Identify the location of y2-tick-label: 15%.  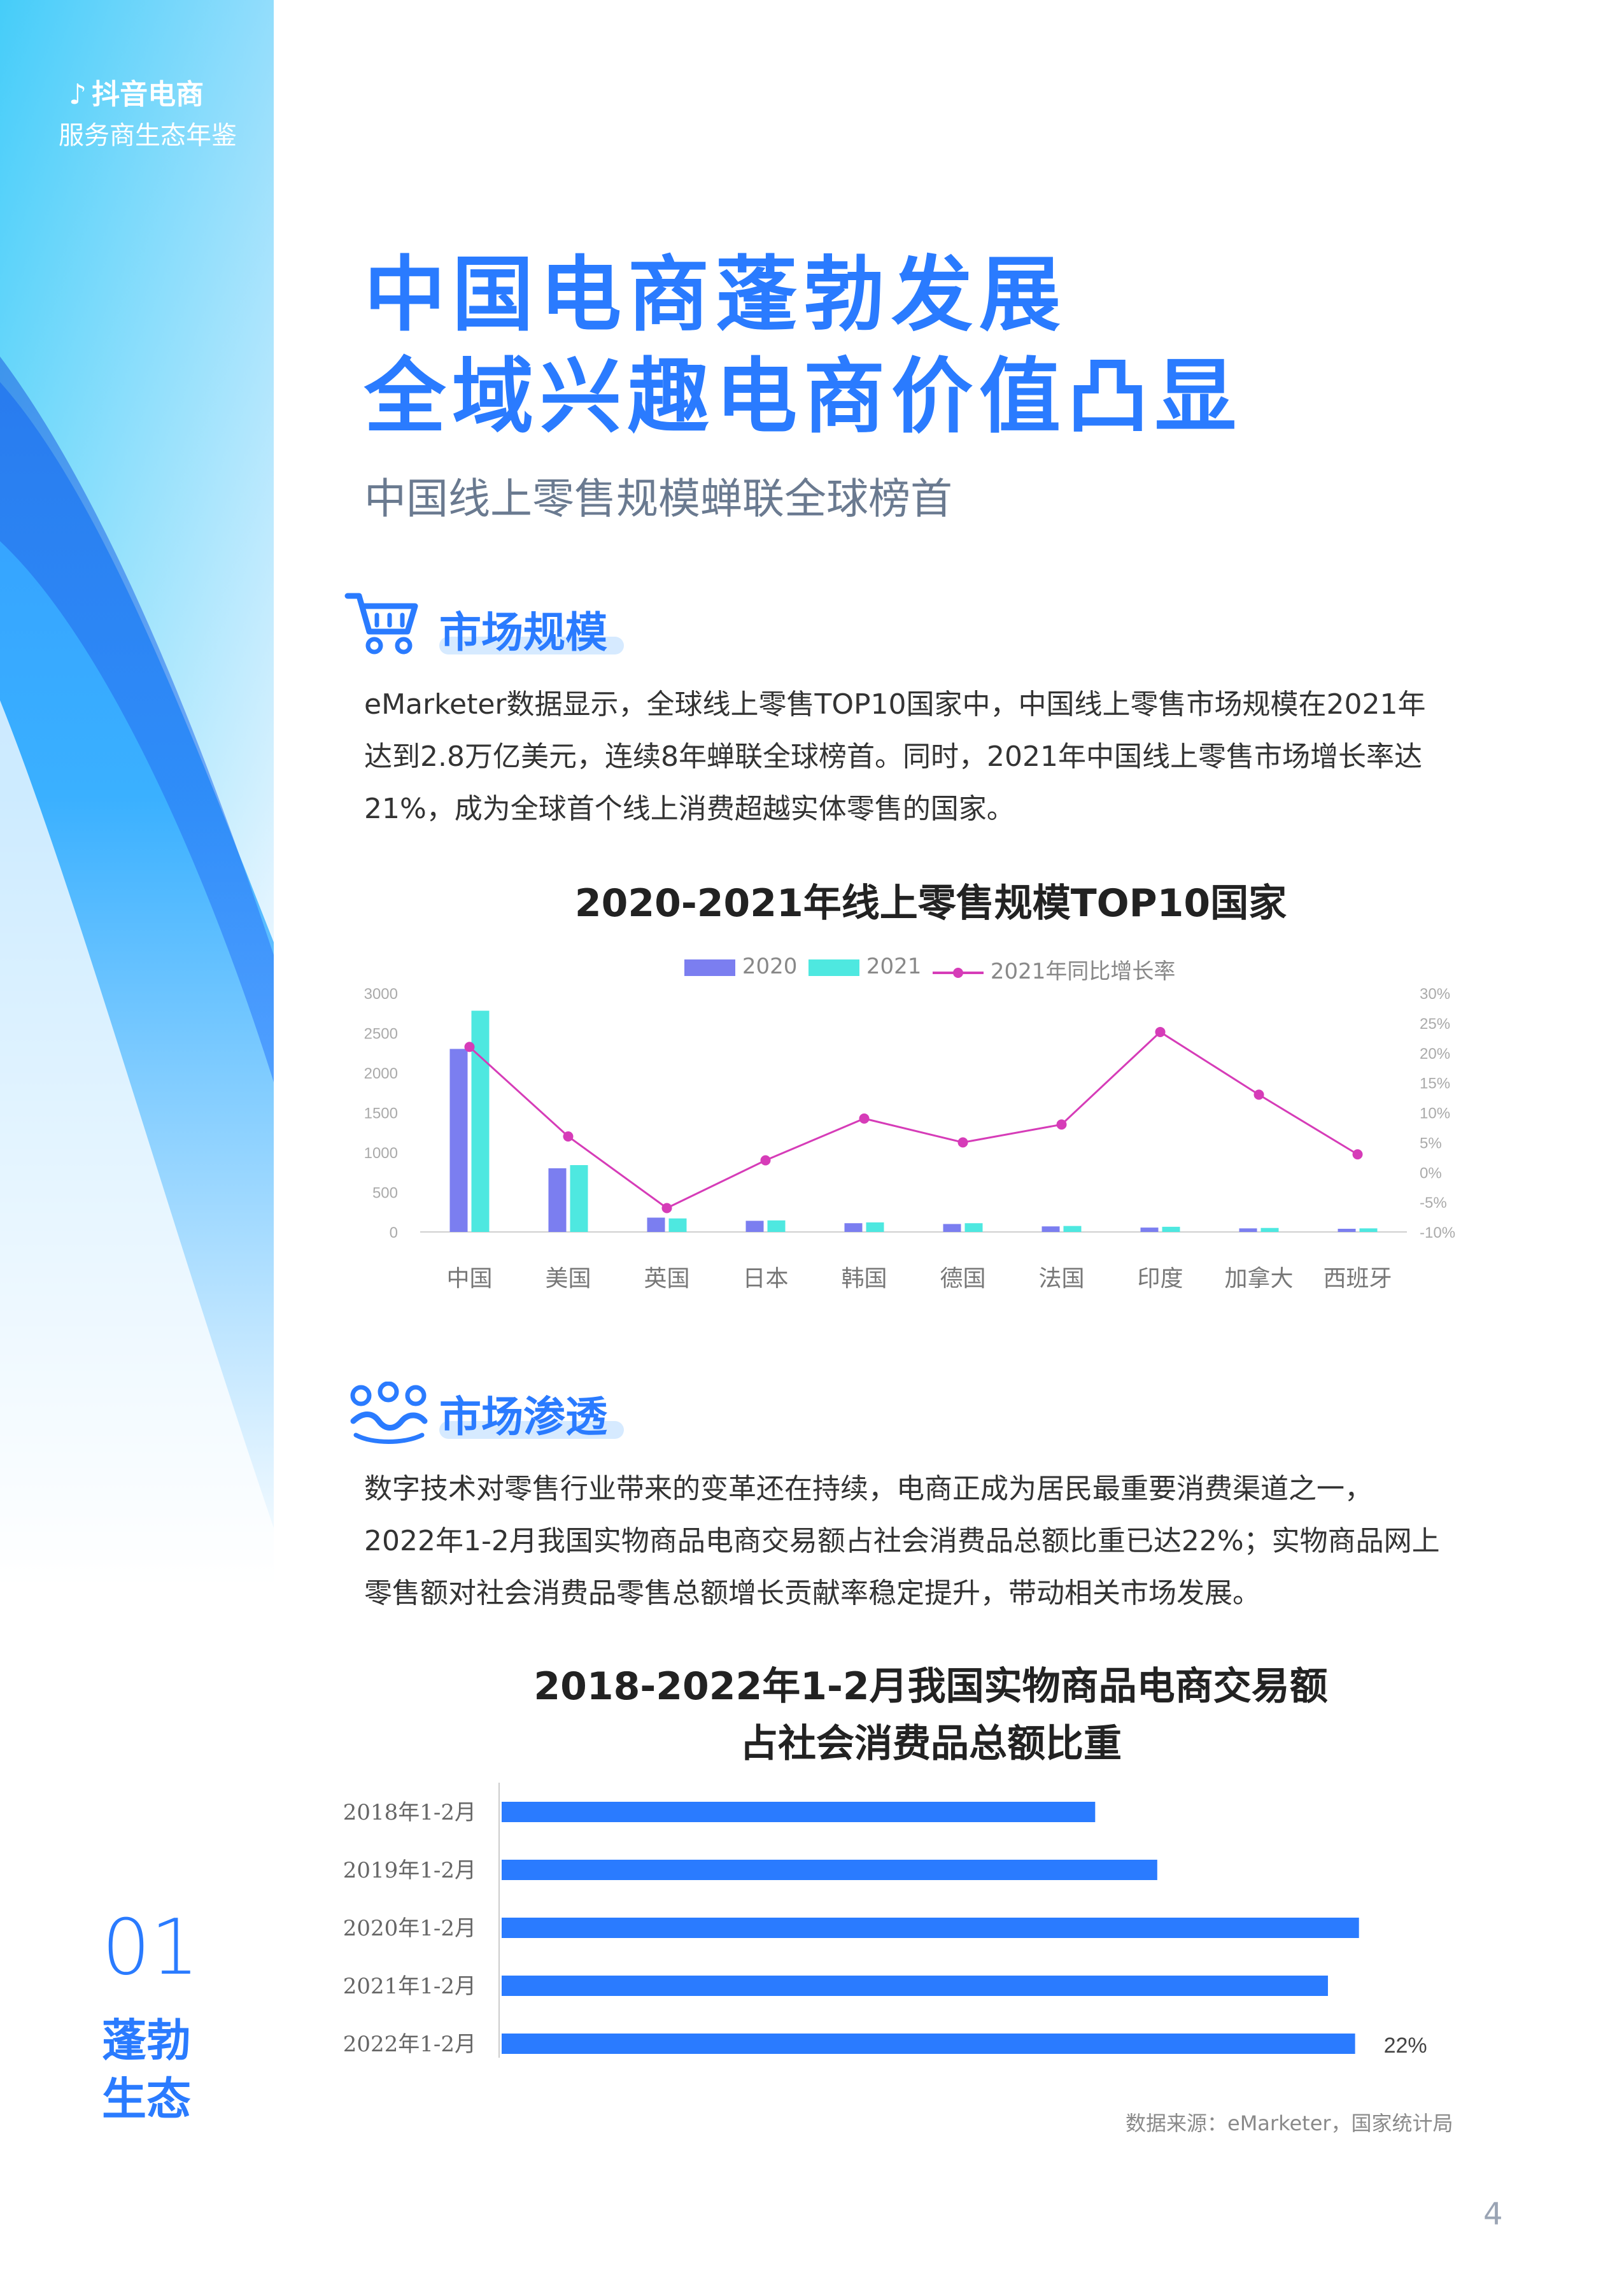
(1435, 1084).